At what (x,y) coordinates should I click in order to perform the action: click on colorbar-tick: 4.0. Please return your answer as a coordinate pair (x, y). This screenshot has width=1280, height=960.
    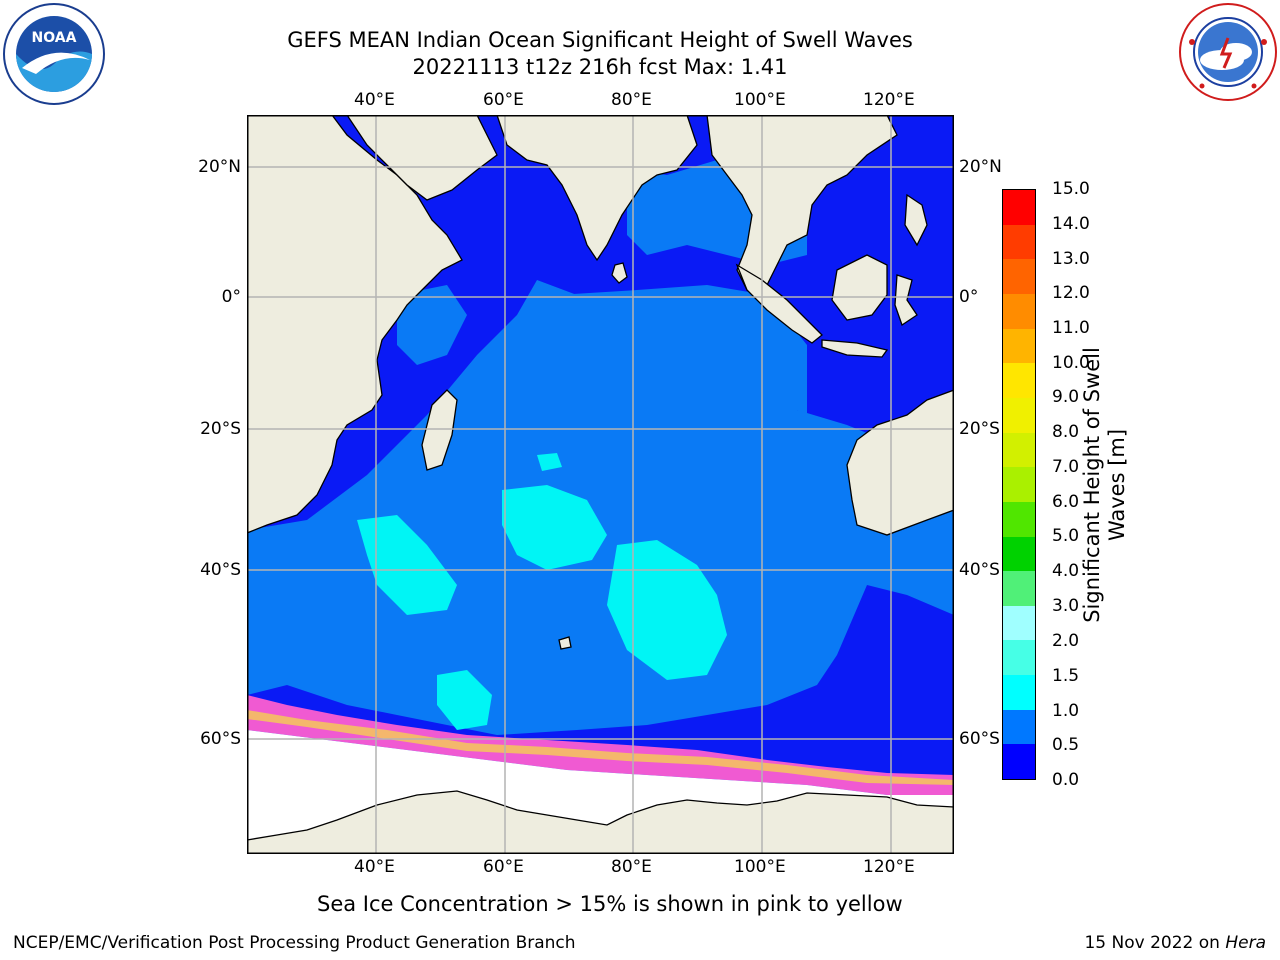
    Looking at the image, I should click on (1066, 571).